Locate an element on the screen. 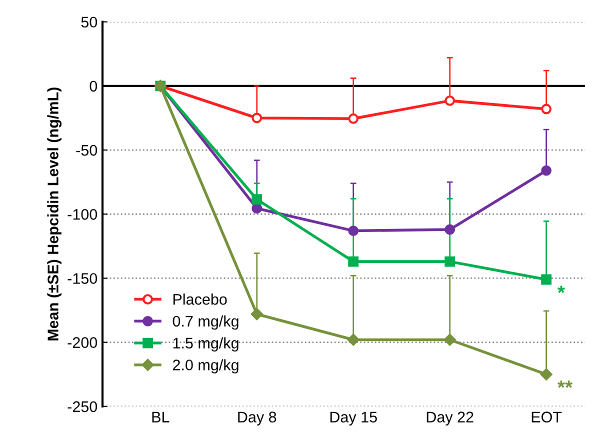  y-tick-label: -50 is located at coordinates (87, 150).